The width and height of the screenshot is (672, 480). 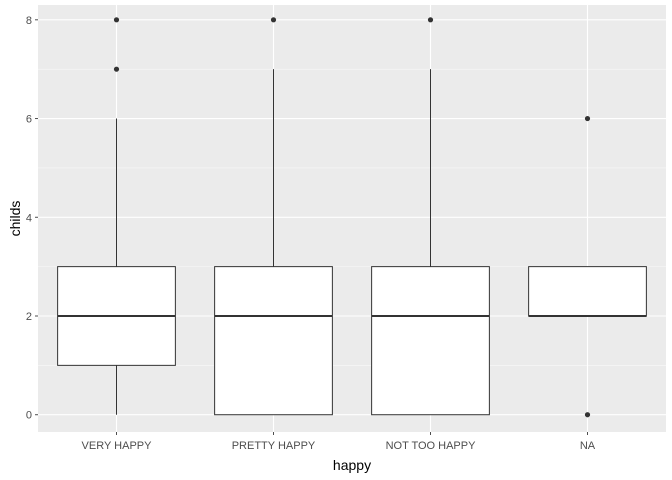 What do you see at coordinates (339, 442) in the screenshot?
I see `x-axis-ticks: VERY HAPPY PRETTY HAPPY NOT TOO HAPPY NA` at bounding box center [339, 442].